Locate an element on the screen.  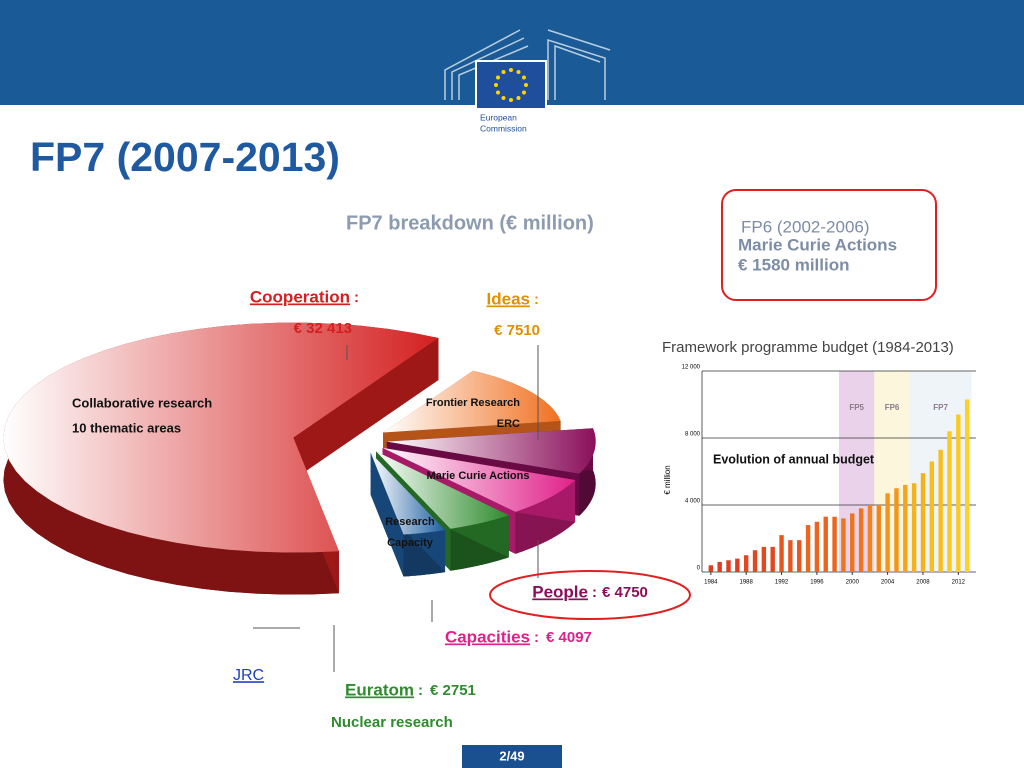
callout-text: FP6 (2002-2006) is located at coordinates (805, 226).